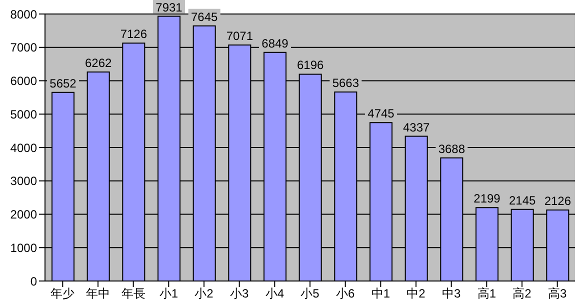 The width and height of the screenshot is (585, 307). I want to click on x-tick-label: 小4, so click(274, 293).